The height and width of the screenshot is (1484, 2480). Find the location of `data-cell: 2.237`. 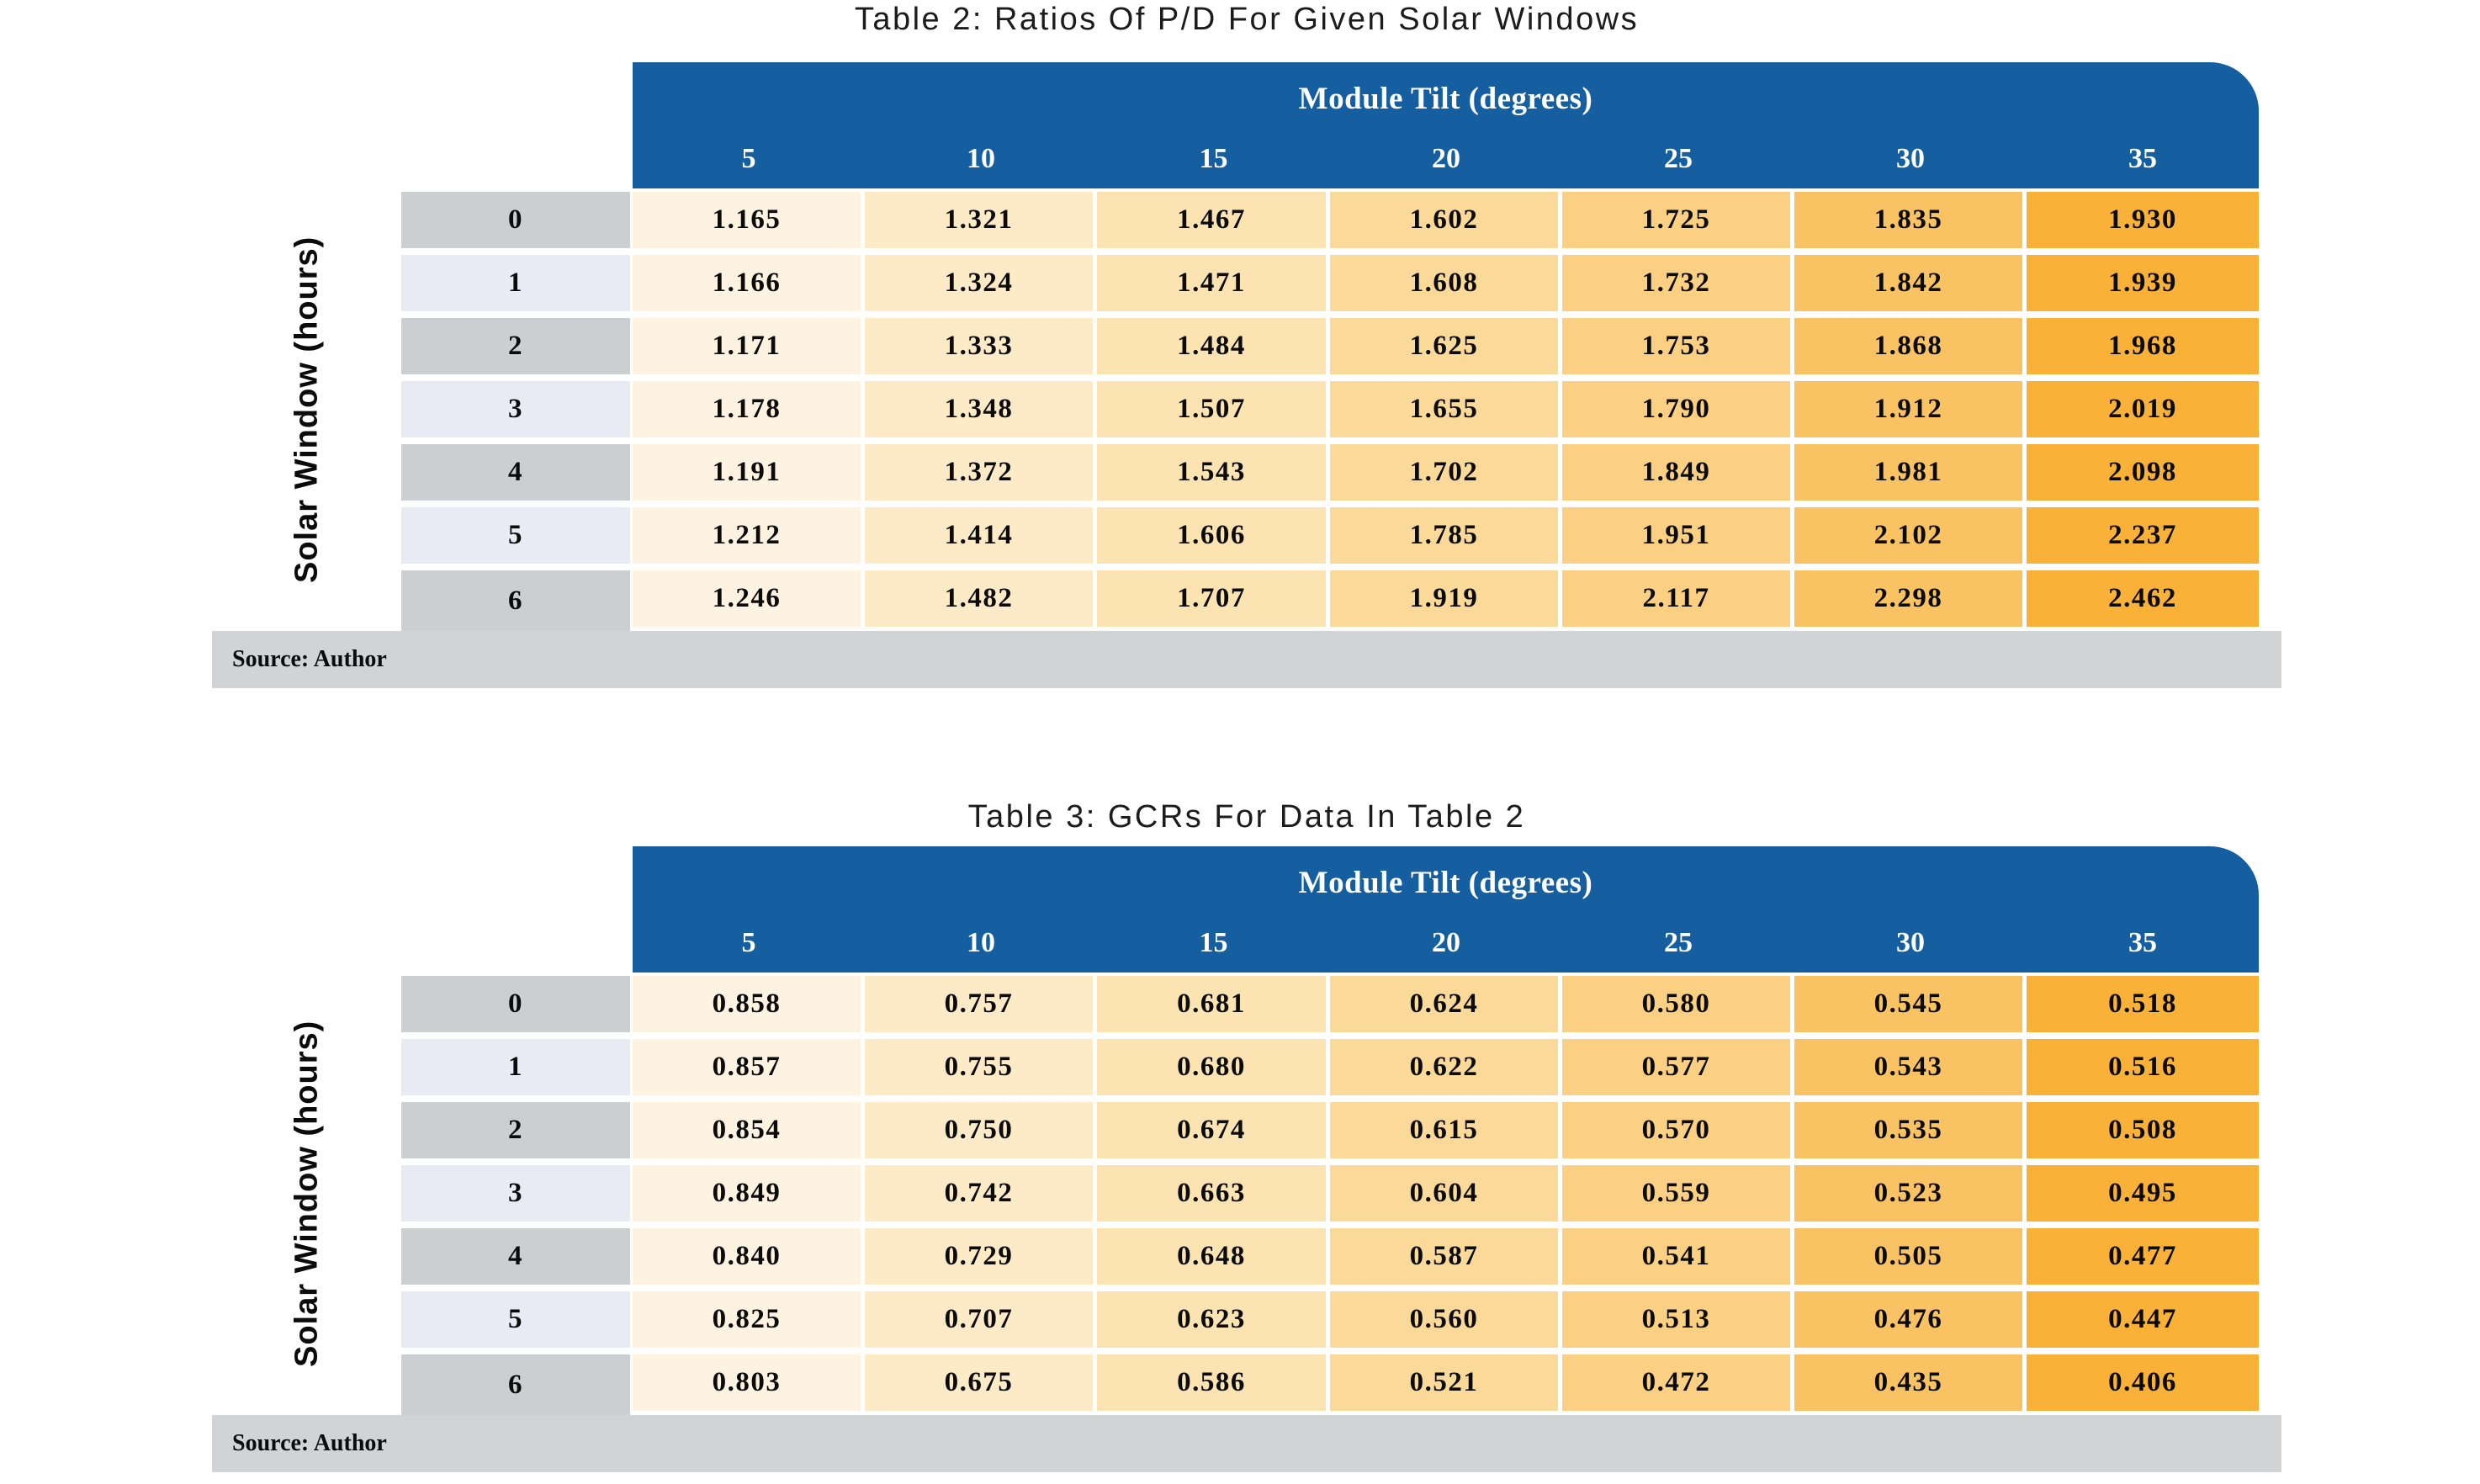

data-cell: 2.237 is located at coordinates (2143, 535).